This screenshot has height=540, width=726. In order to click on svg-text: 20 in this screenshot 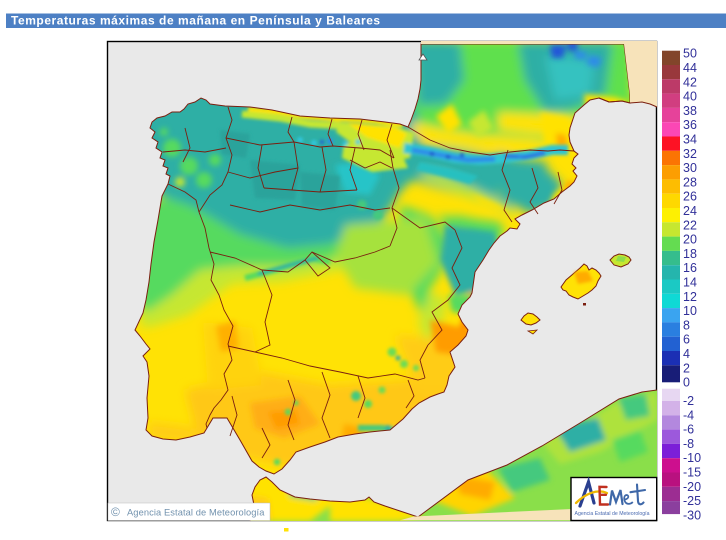, I will do `click(690, 240)`.